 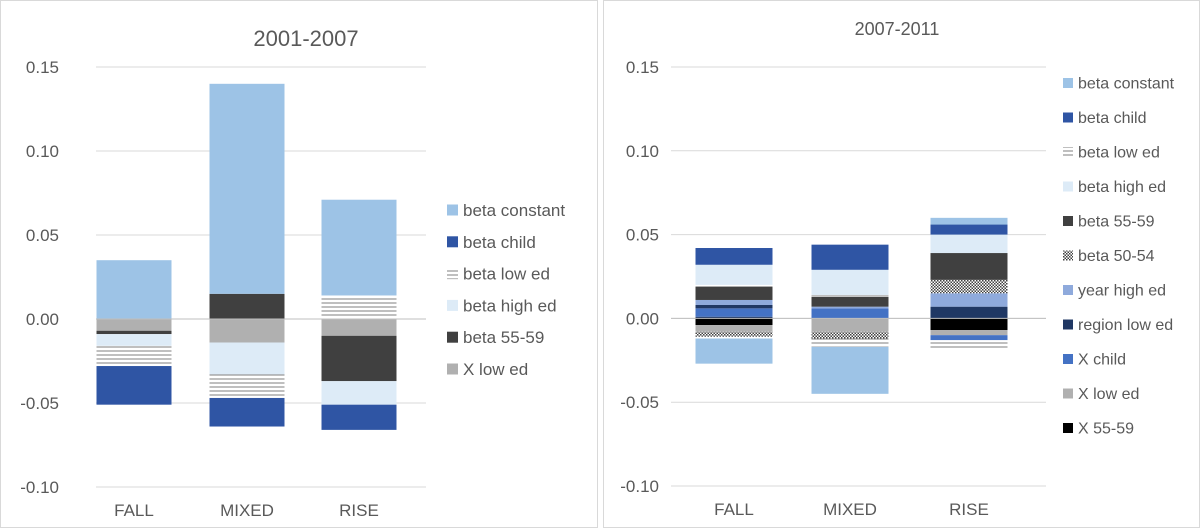 I want to click on legend-swatch-year-high-ed, so click(x=1068, y=290).